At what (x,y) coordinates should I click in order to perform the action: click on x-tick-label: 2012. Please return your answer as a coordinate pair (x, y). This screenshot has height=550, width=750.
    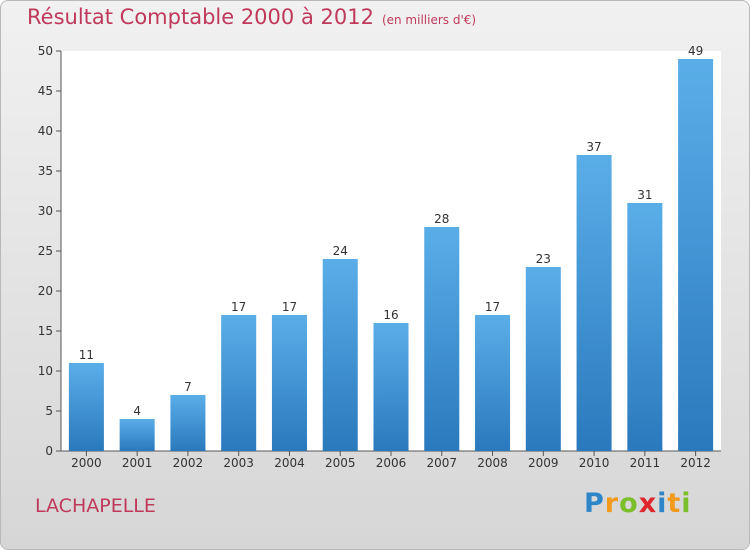
    Looking at the image, I should click on (695, 463).